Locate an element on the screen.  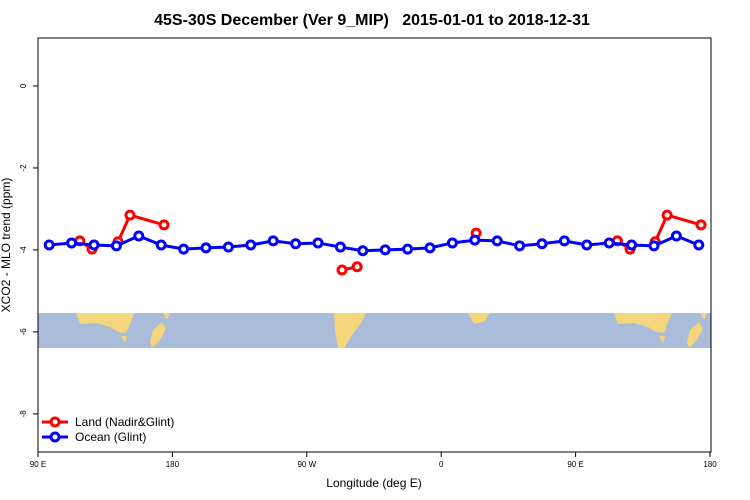
y-tick-label: -6 is located at coordinates (23, 332).